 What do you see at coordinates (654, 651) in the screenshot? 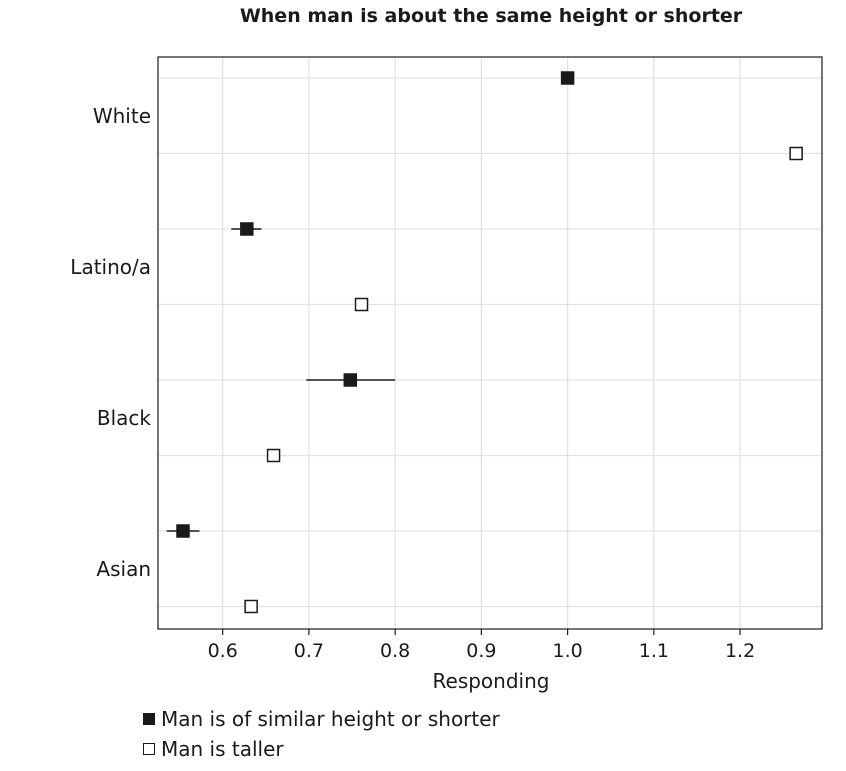
I see `x-tick-label: 1.1` at bounding box center [654, 651].